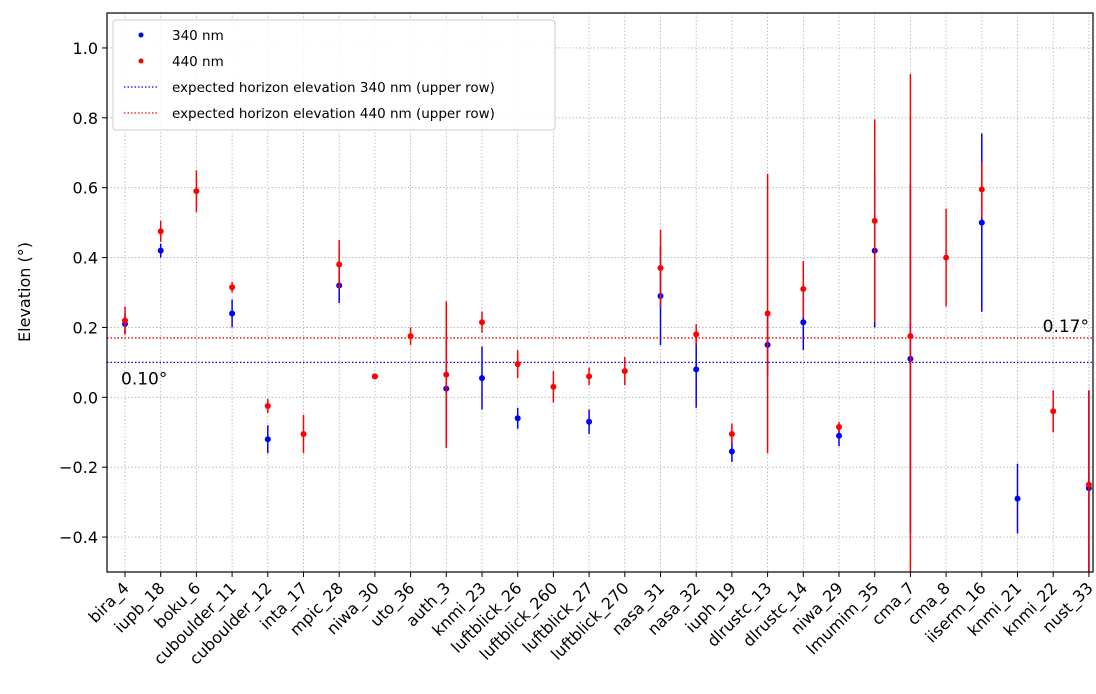 The width and height of the screenshot is (1096, 694). What do you see at coordinates (85, 397) in the screenshot?
I see `y-tick-label: 0.0` at bounding box center [85, 397].